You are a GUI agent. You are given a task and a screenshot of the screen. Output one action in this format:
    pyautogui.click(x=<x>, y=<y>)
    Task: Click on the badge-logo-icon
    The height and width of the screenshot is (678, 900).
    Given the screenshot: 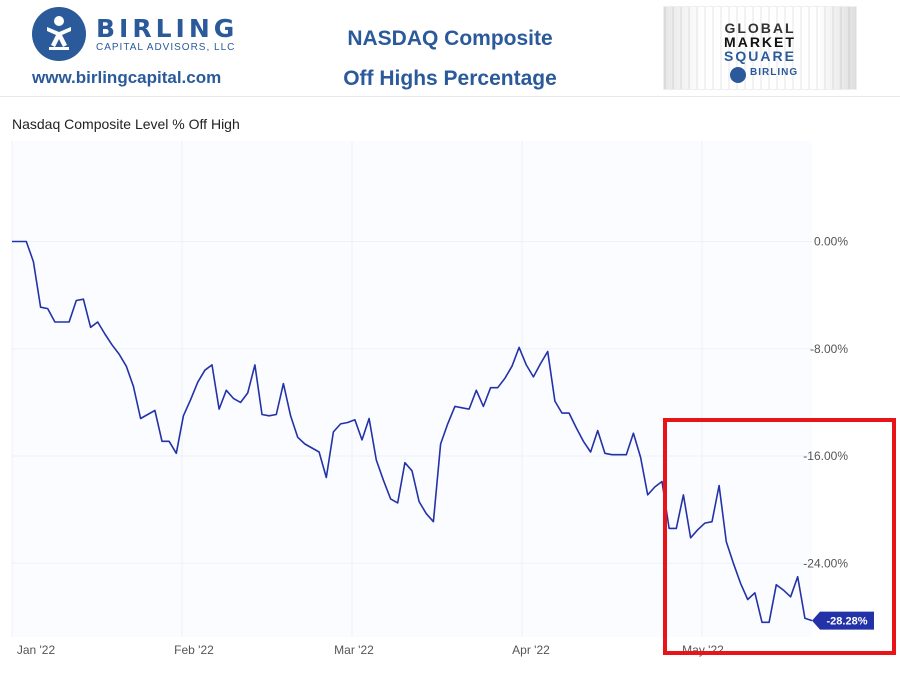 What is the action you would take?
    pyautogui.click(x=738, y=75)
    